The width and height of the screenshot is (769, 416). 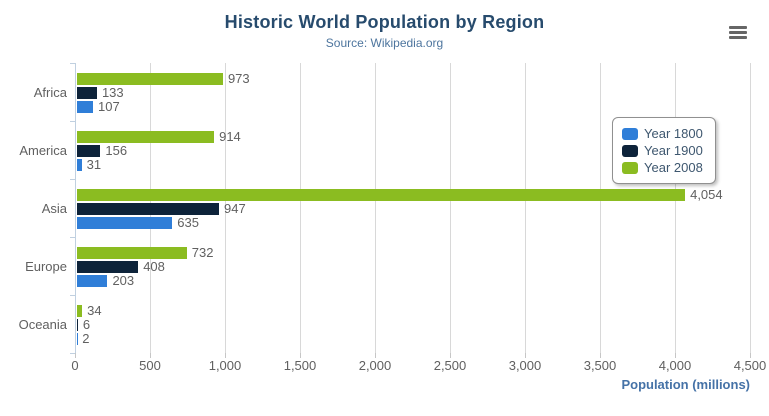 I want to click on bar-asia-year-1900, so click(x=148, y=209).